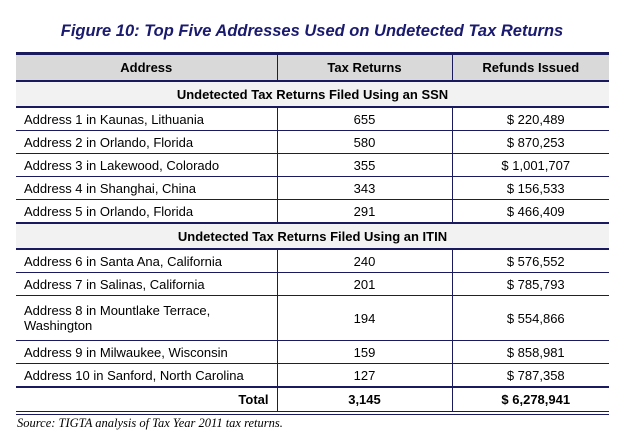  What do you see at coordinates (364, 188) in the screenshot?
I see `tax-returns-cell: 343` at bounding box center [364, 188].